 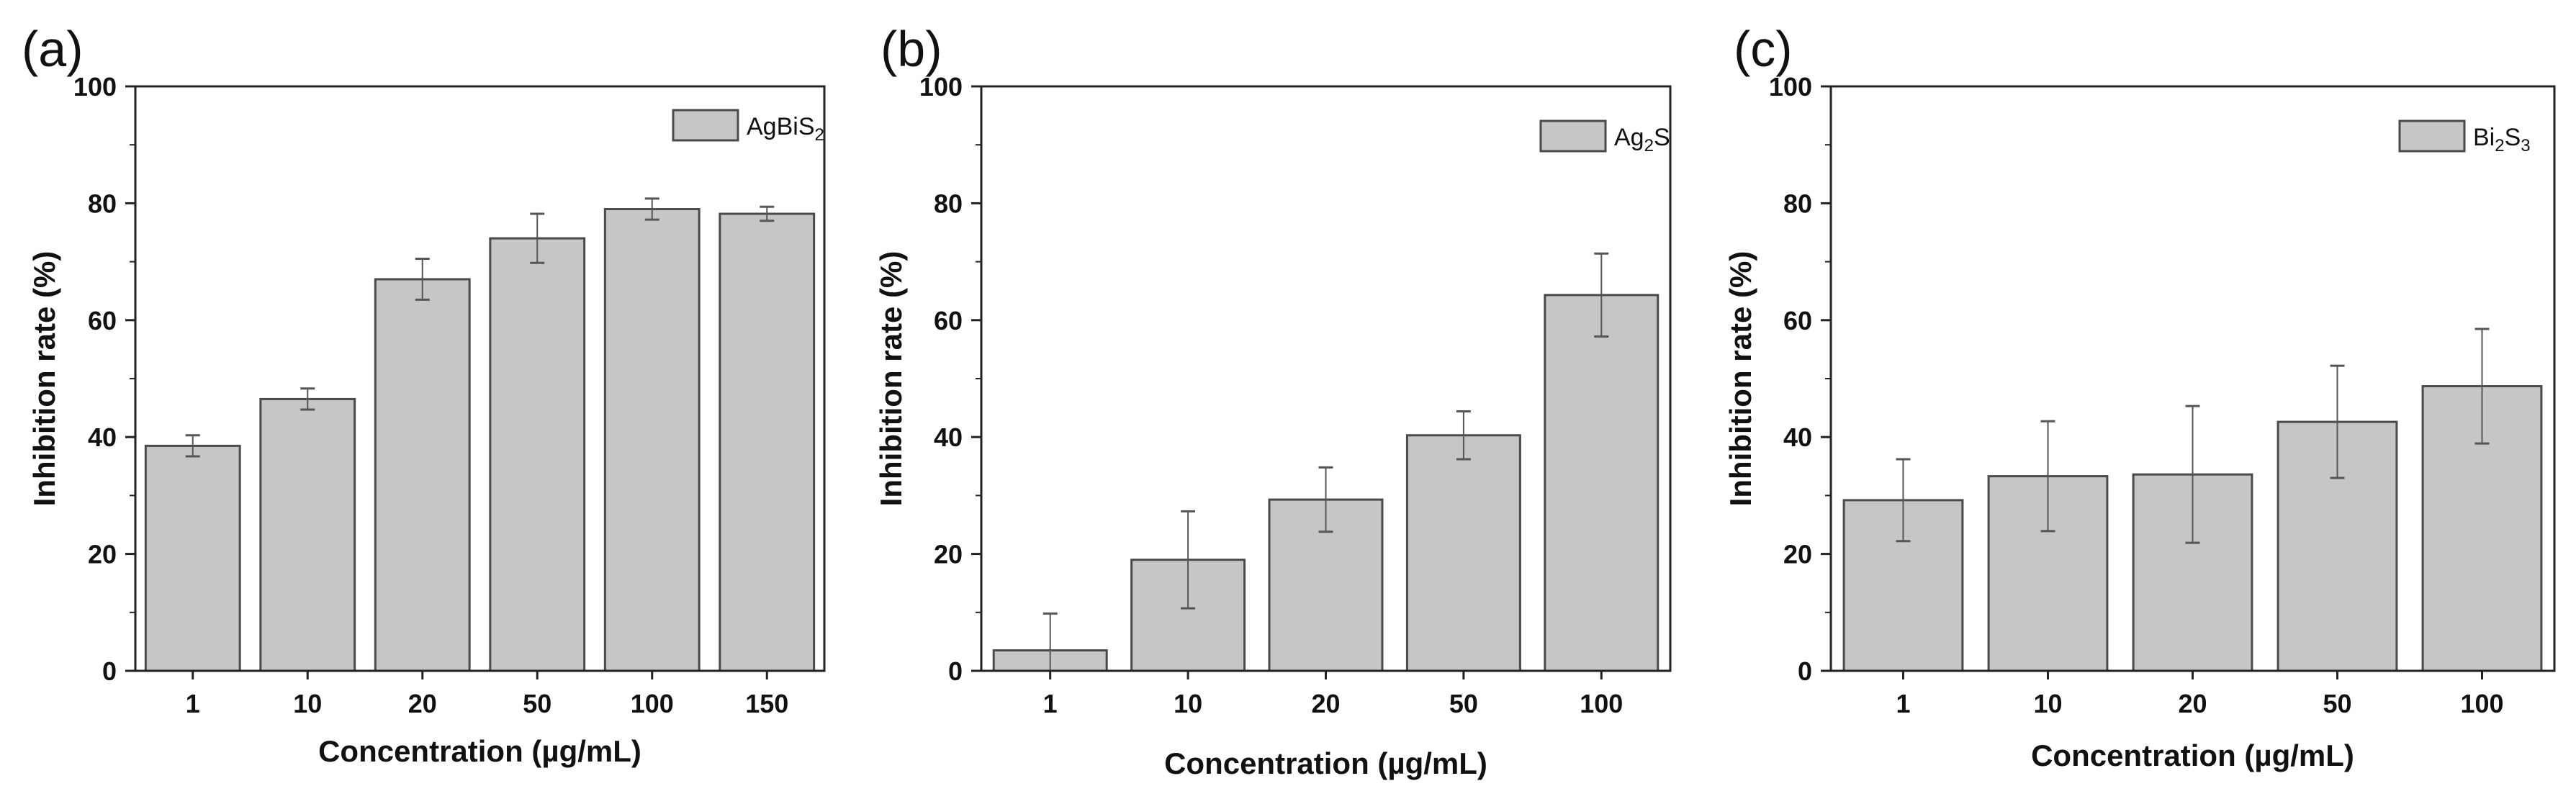 What do you see at coordinates (1629, 137) in the screenshot?
I see `legend-text-part: Ag` at bounding box center [1629, 137].